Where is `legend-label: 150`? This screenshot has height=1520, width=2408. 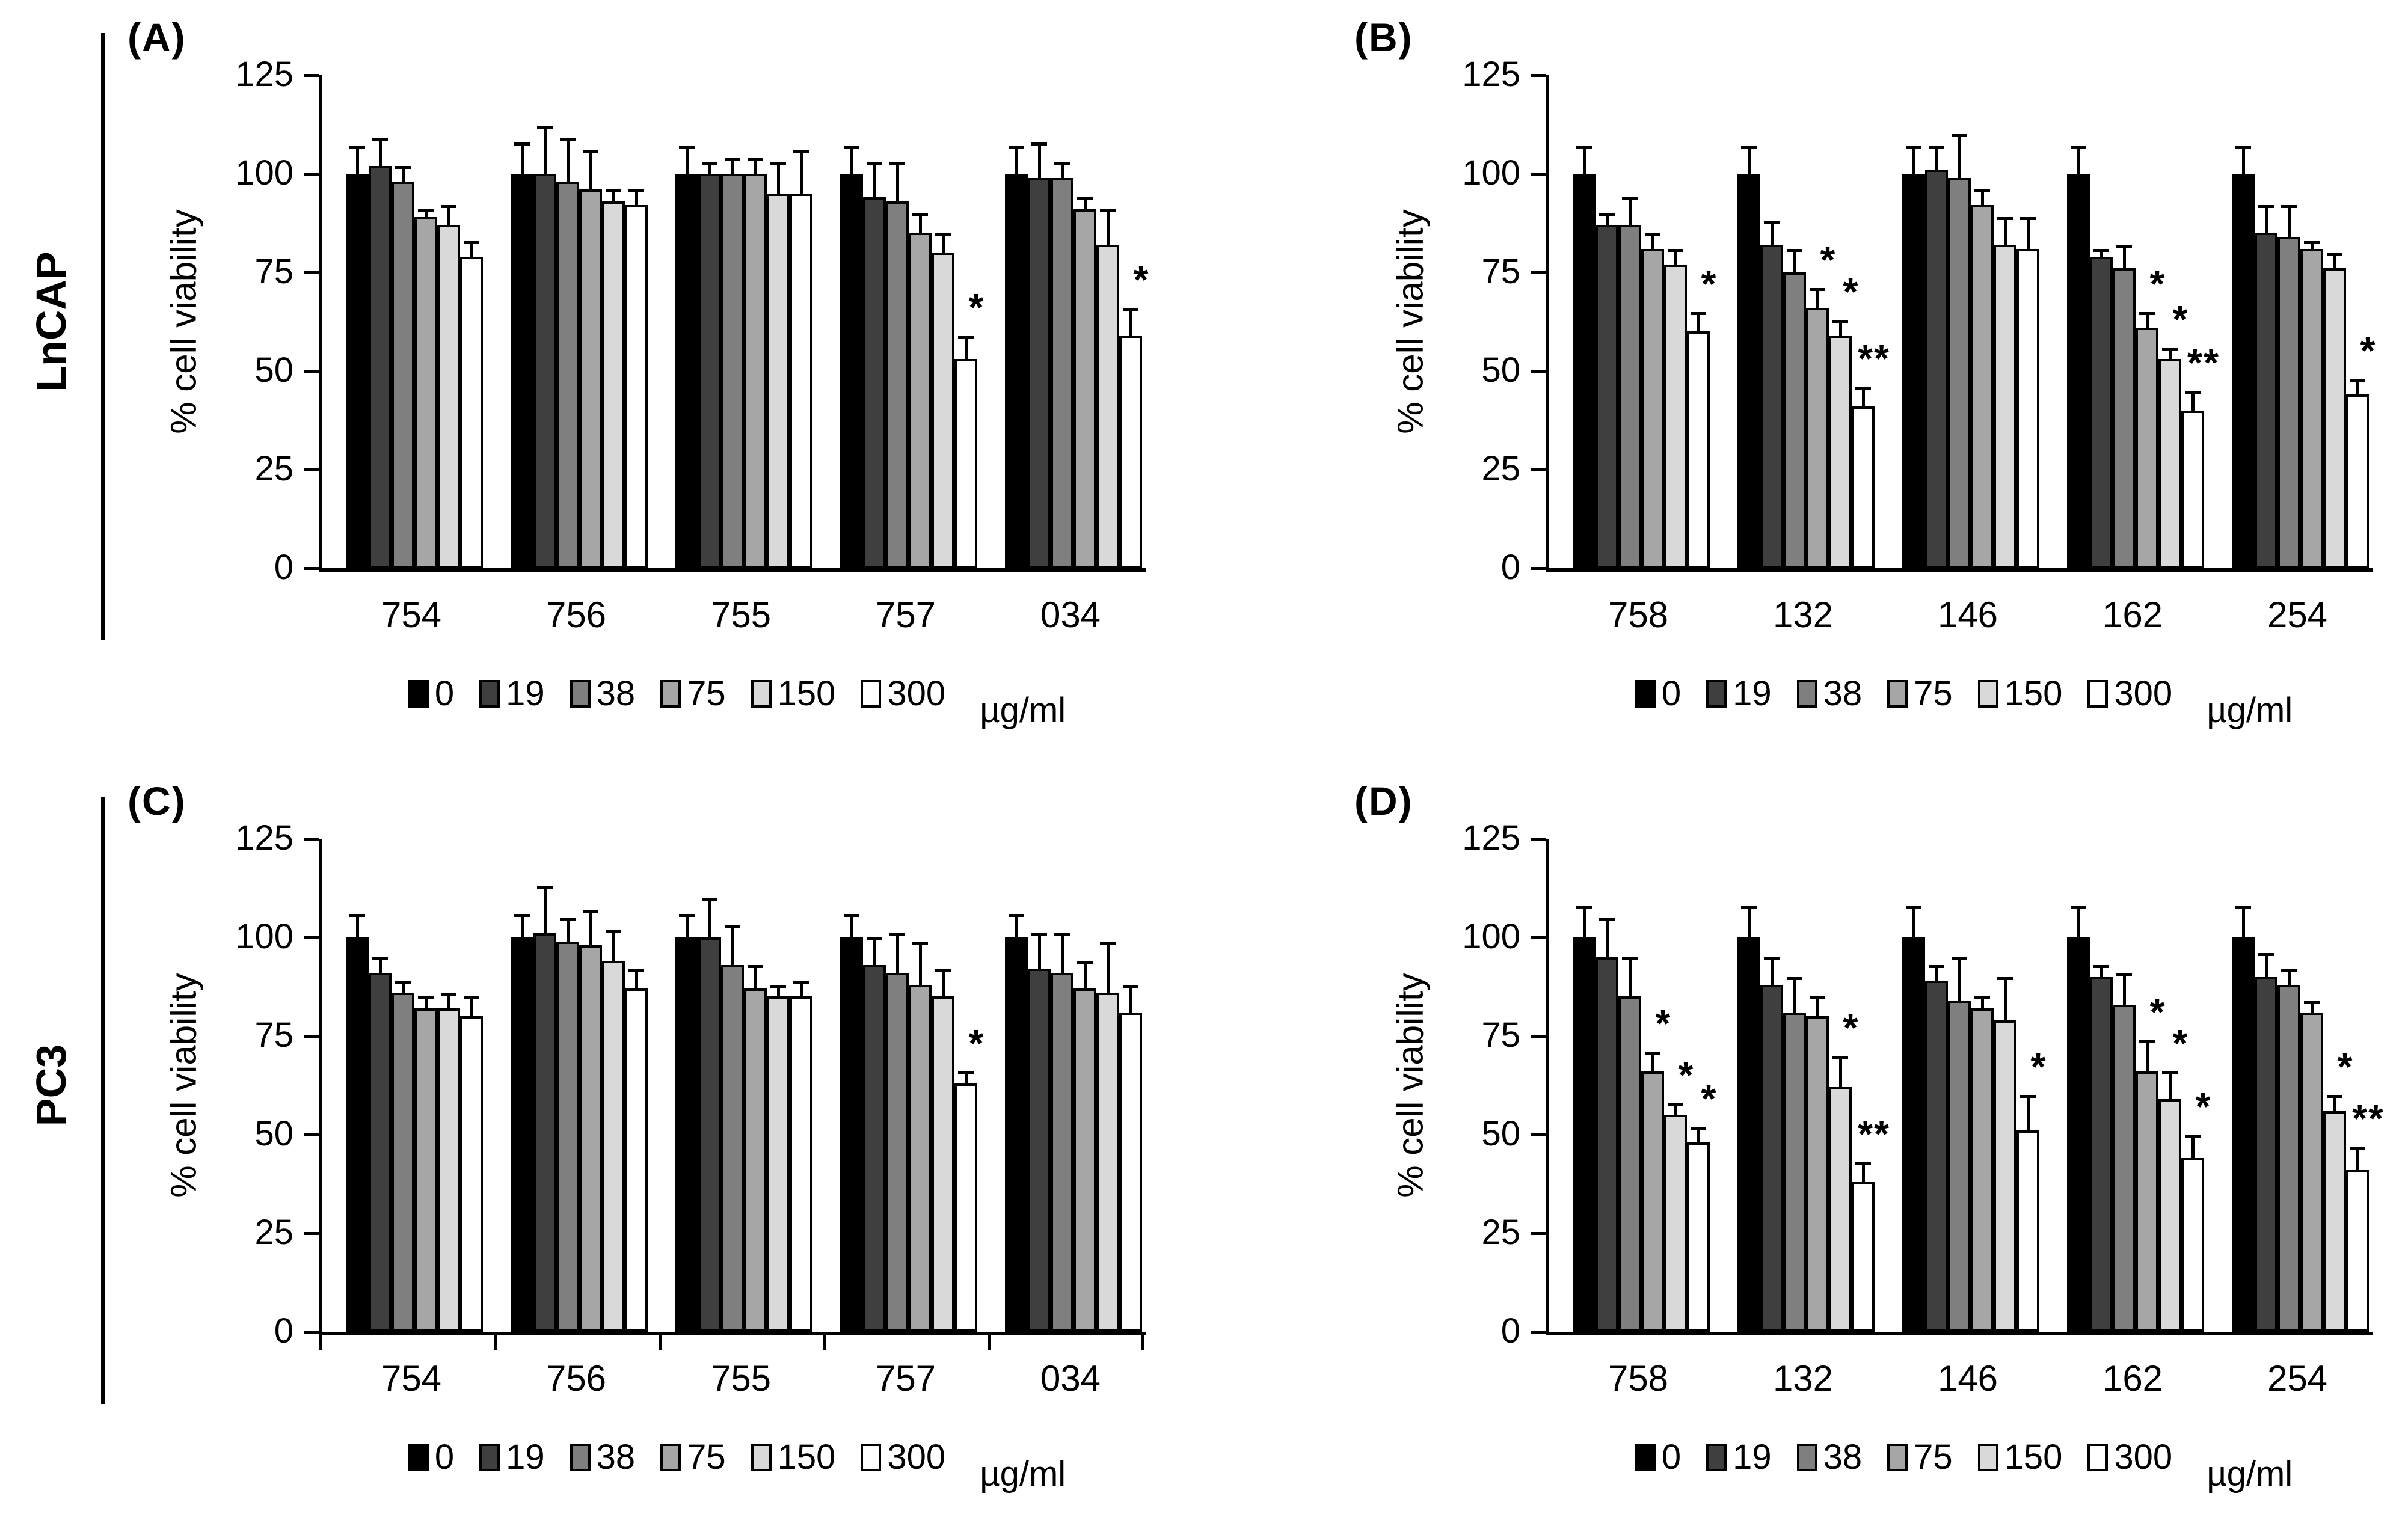 legend-label: 150 is located at coordinates (806, 693).